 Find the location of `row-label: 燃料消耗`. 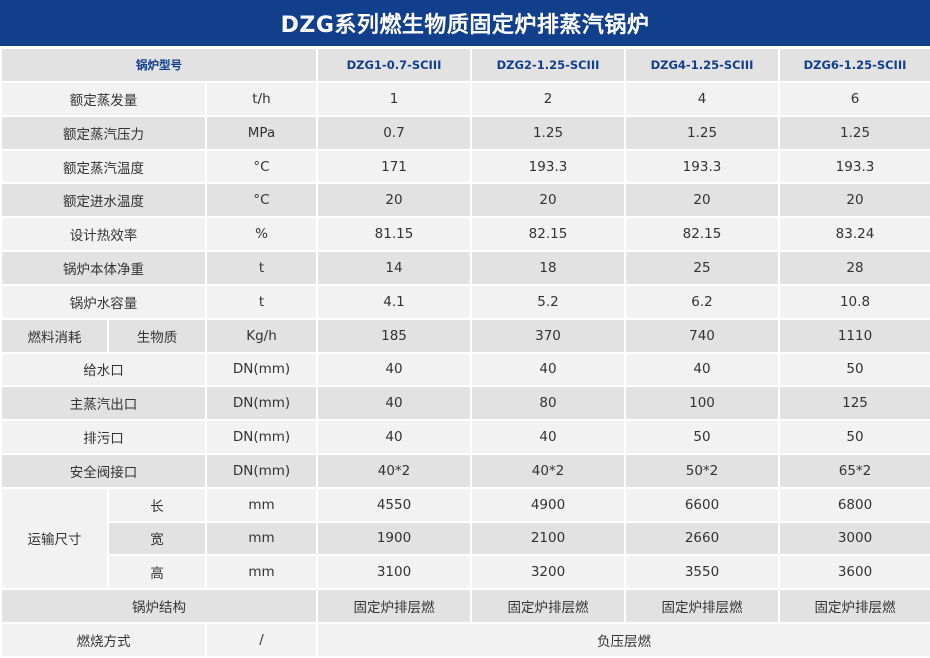

row-label: 燃料消耗 is located at coordinates (54, 335).